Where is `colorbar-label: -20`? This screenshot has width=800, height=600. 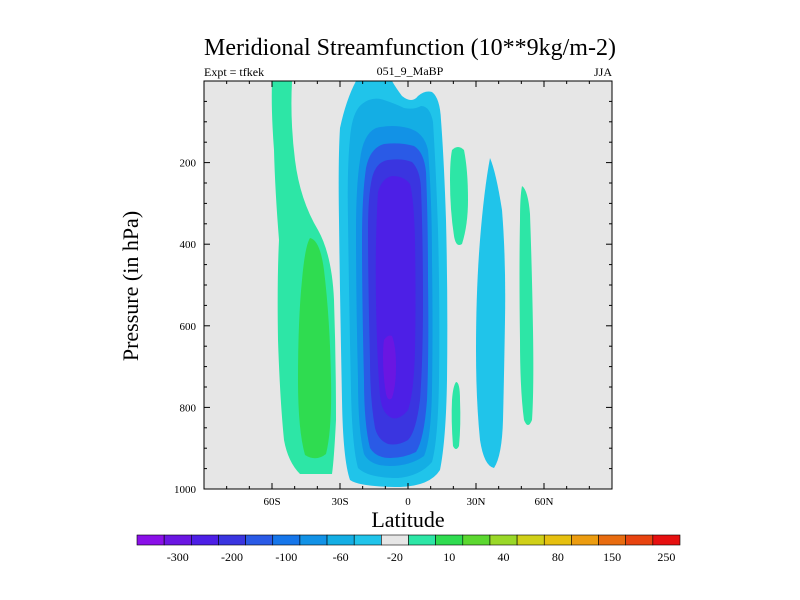 colorbar-label: -20 is located at coordinates (395, 557).